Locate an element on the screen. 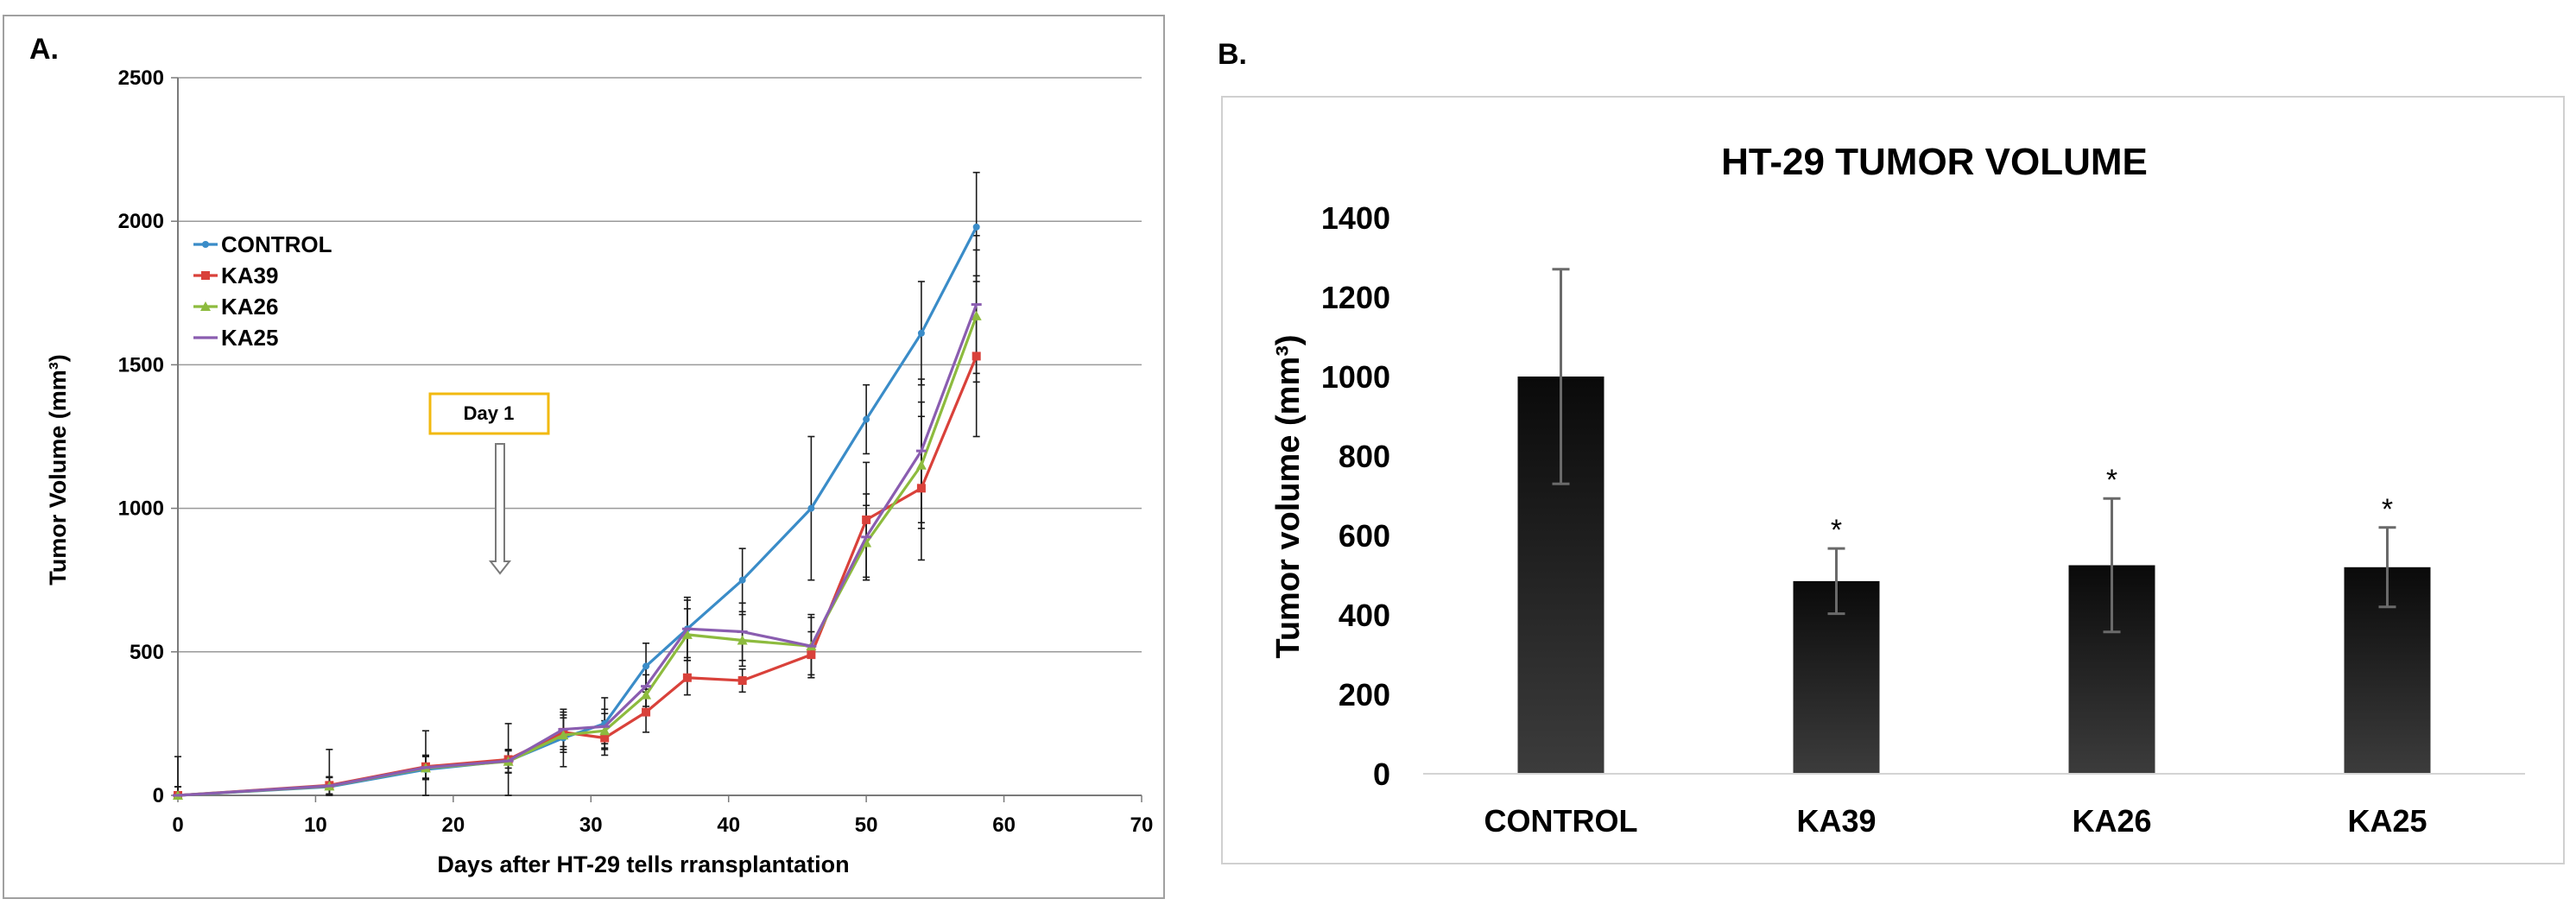 The width and height of the screenshot is (2576, 918). x-tick-label: 10 is located at coordinates (315, 825).